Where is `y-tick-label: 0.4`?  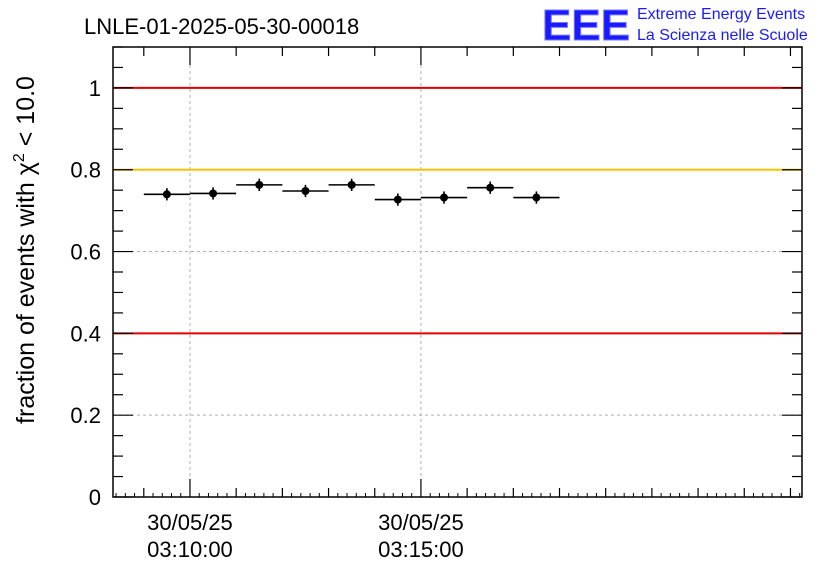
y-tick-label: 0.4 is located at coordinates (85, 333).